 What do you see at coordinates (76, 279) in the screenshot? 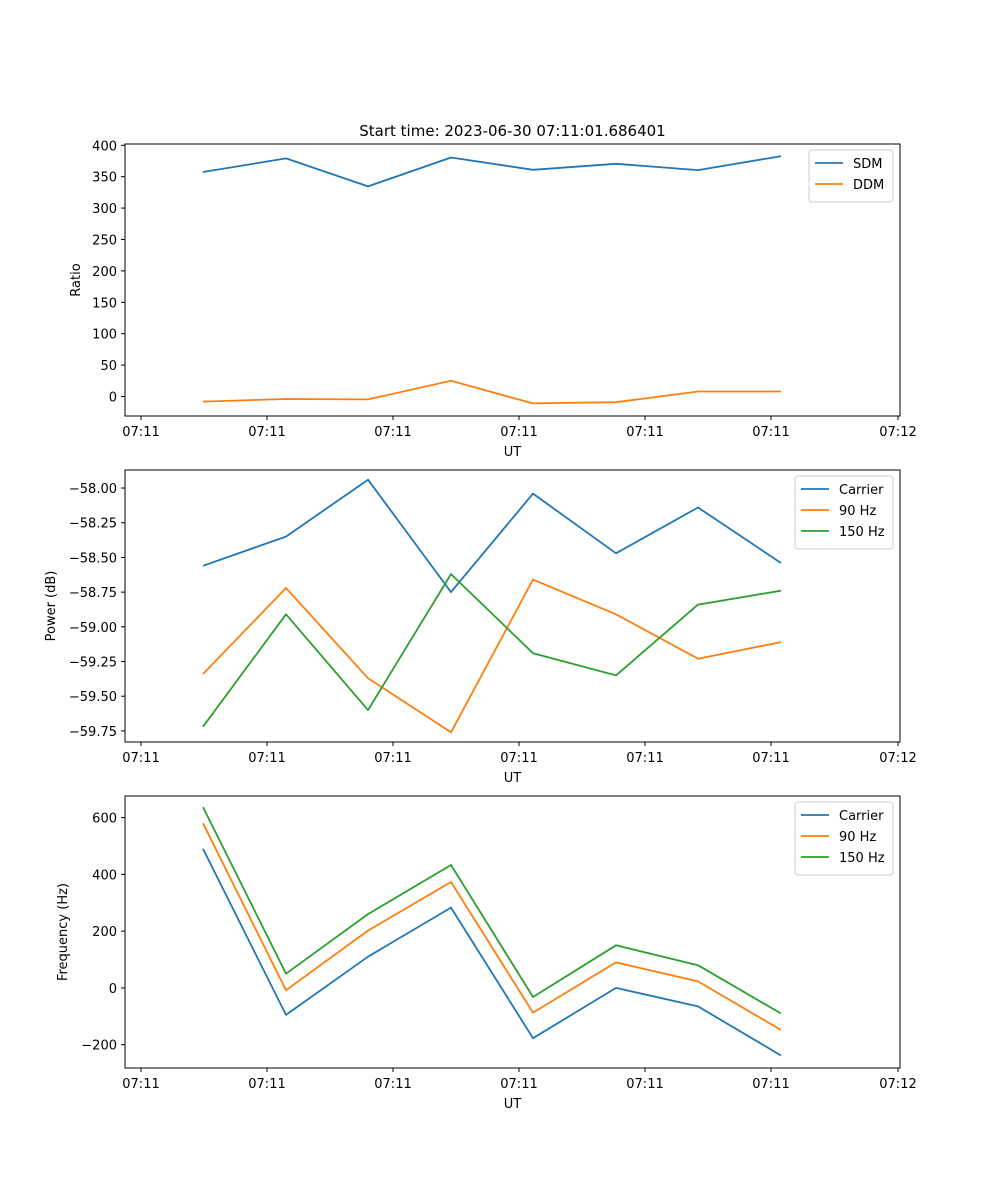
I see `y-axis-label: Ratio` at bounding box center [76, 279].